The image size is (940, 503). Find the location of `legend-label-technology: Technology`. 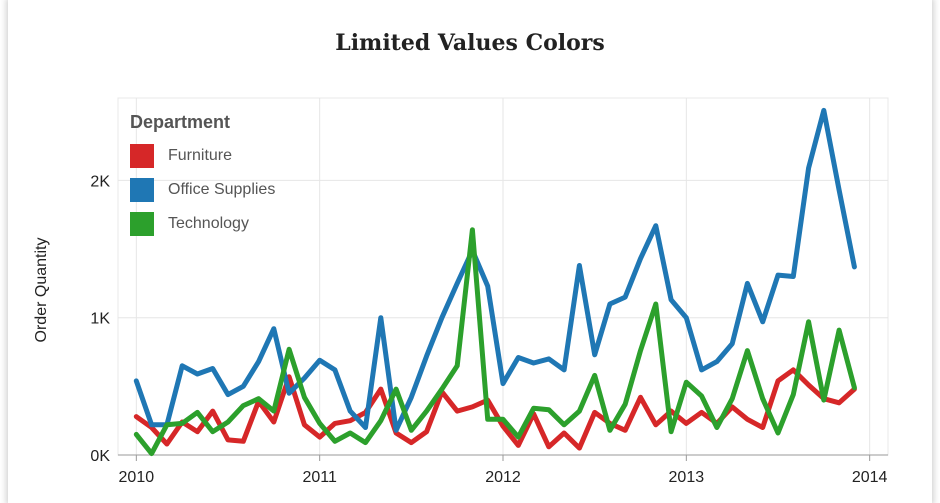

legend-label-technology: Technology is located at coordinates (208, 223).